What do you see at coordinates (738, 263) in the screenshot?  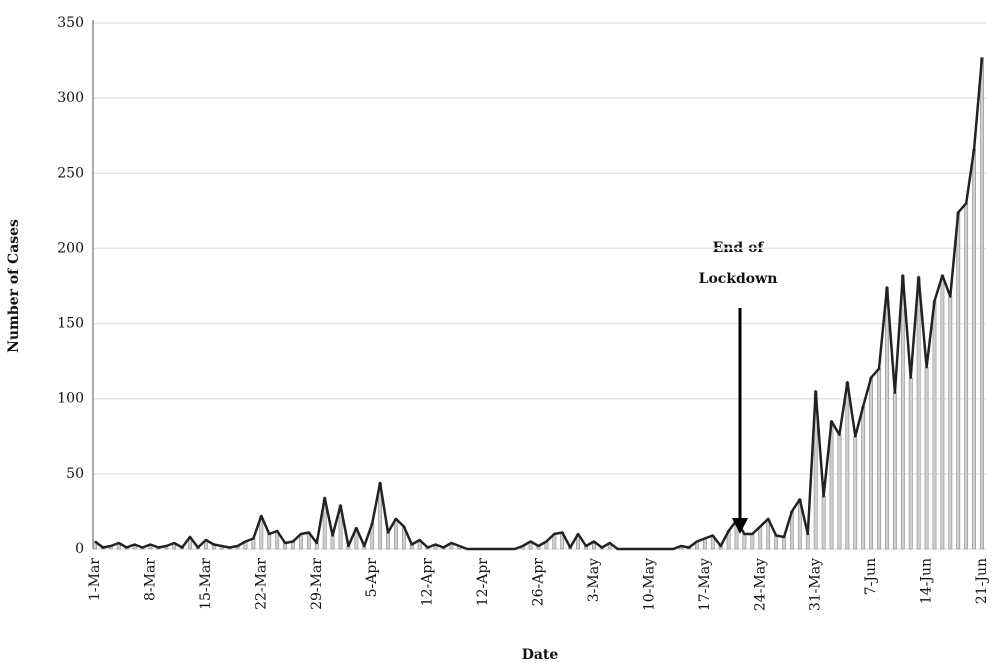 I see `annotation-bg` at bounding box center [738, 263].